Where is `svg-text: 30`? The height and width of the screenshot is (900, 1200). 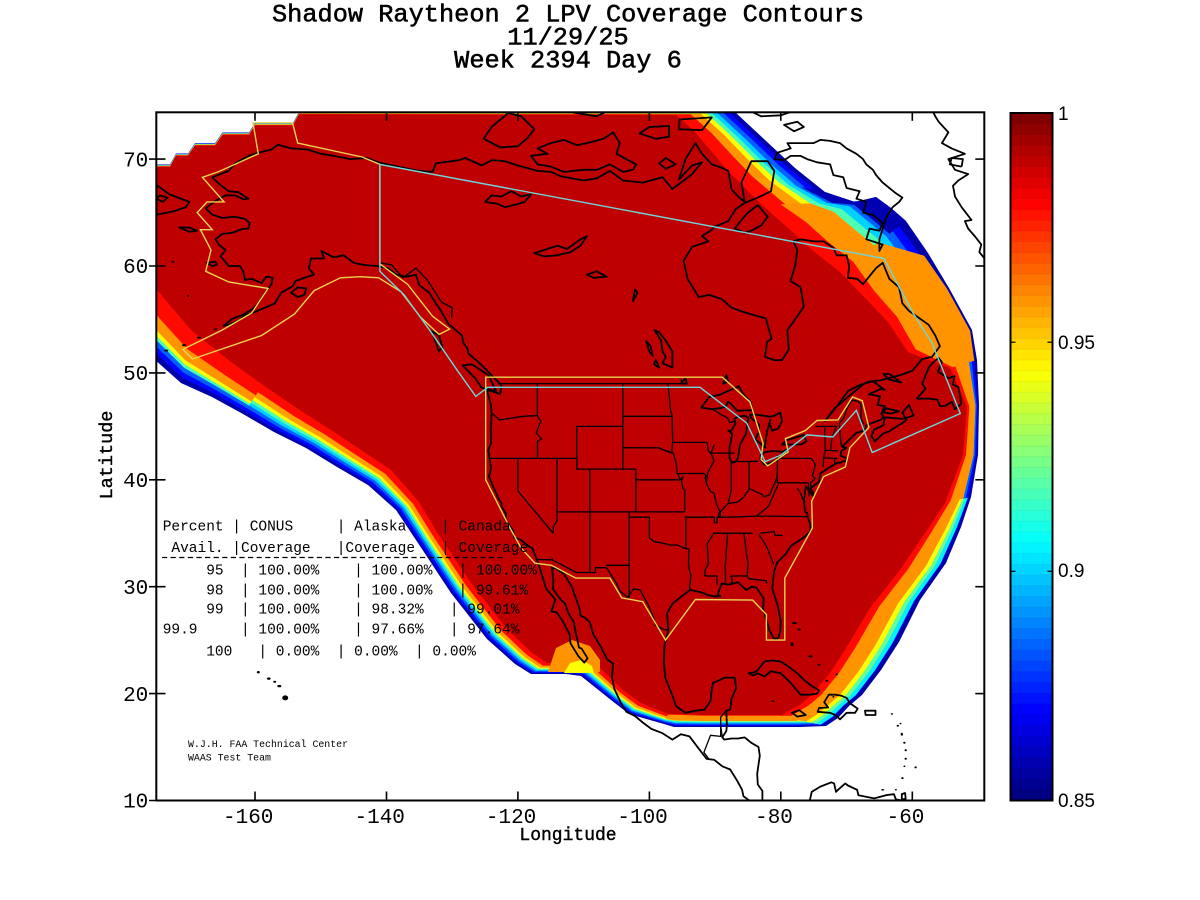
svg-text: 30 is located at coordinates (135, 589).